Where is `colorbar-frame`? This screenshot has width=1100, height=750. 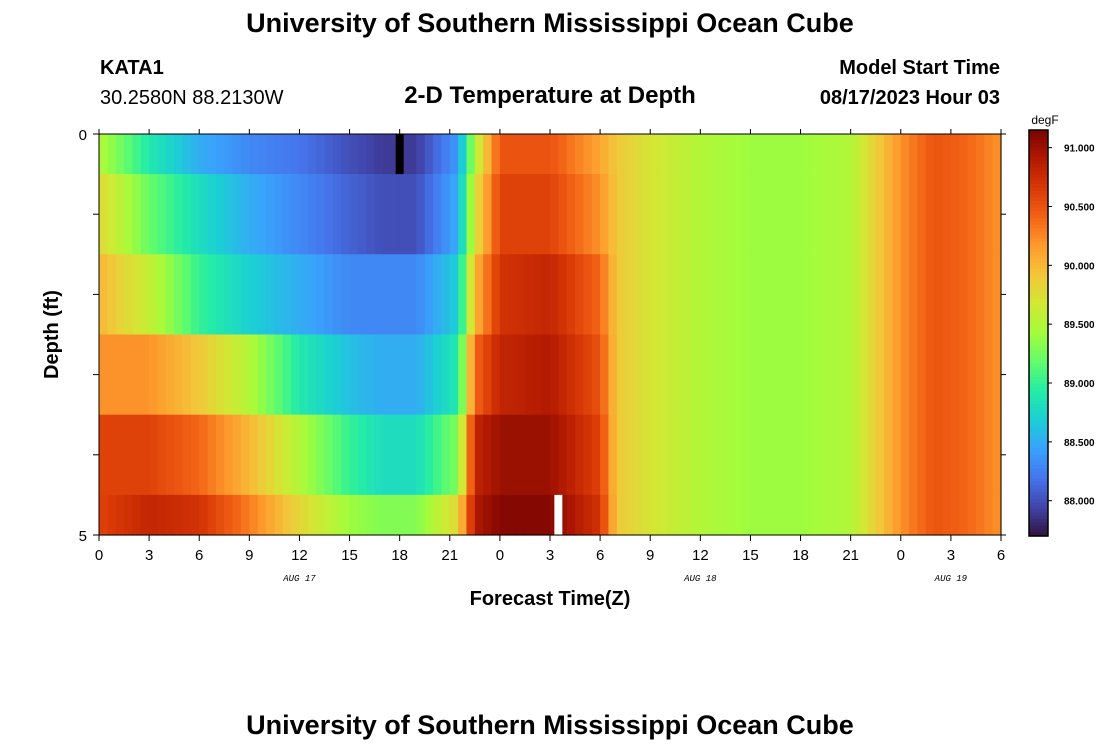 colorbar-frame is located at coordinates (1038, 333).